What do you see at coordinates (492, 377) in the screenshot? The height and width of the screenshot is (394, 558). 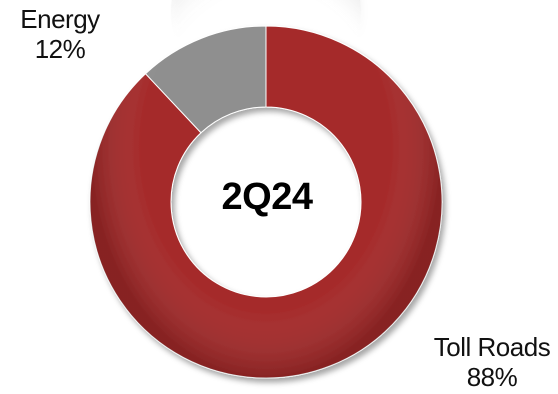 I see `toll-roads-value-label: 88%` at bounding box center [492, 377].